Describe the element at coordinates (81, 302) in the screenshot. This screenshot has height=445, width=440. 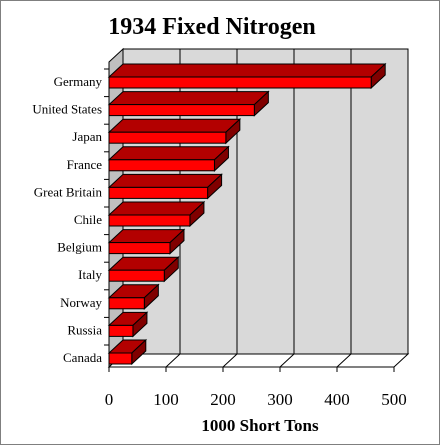
I see `category-label: Norway` at that location.